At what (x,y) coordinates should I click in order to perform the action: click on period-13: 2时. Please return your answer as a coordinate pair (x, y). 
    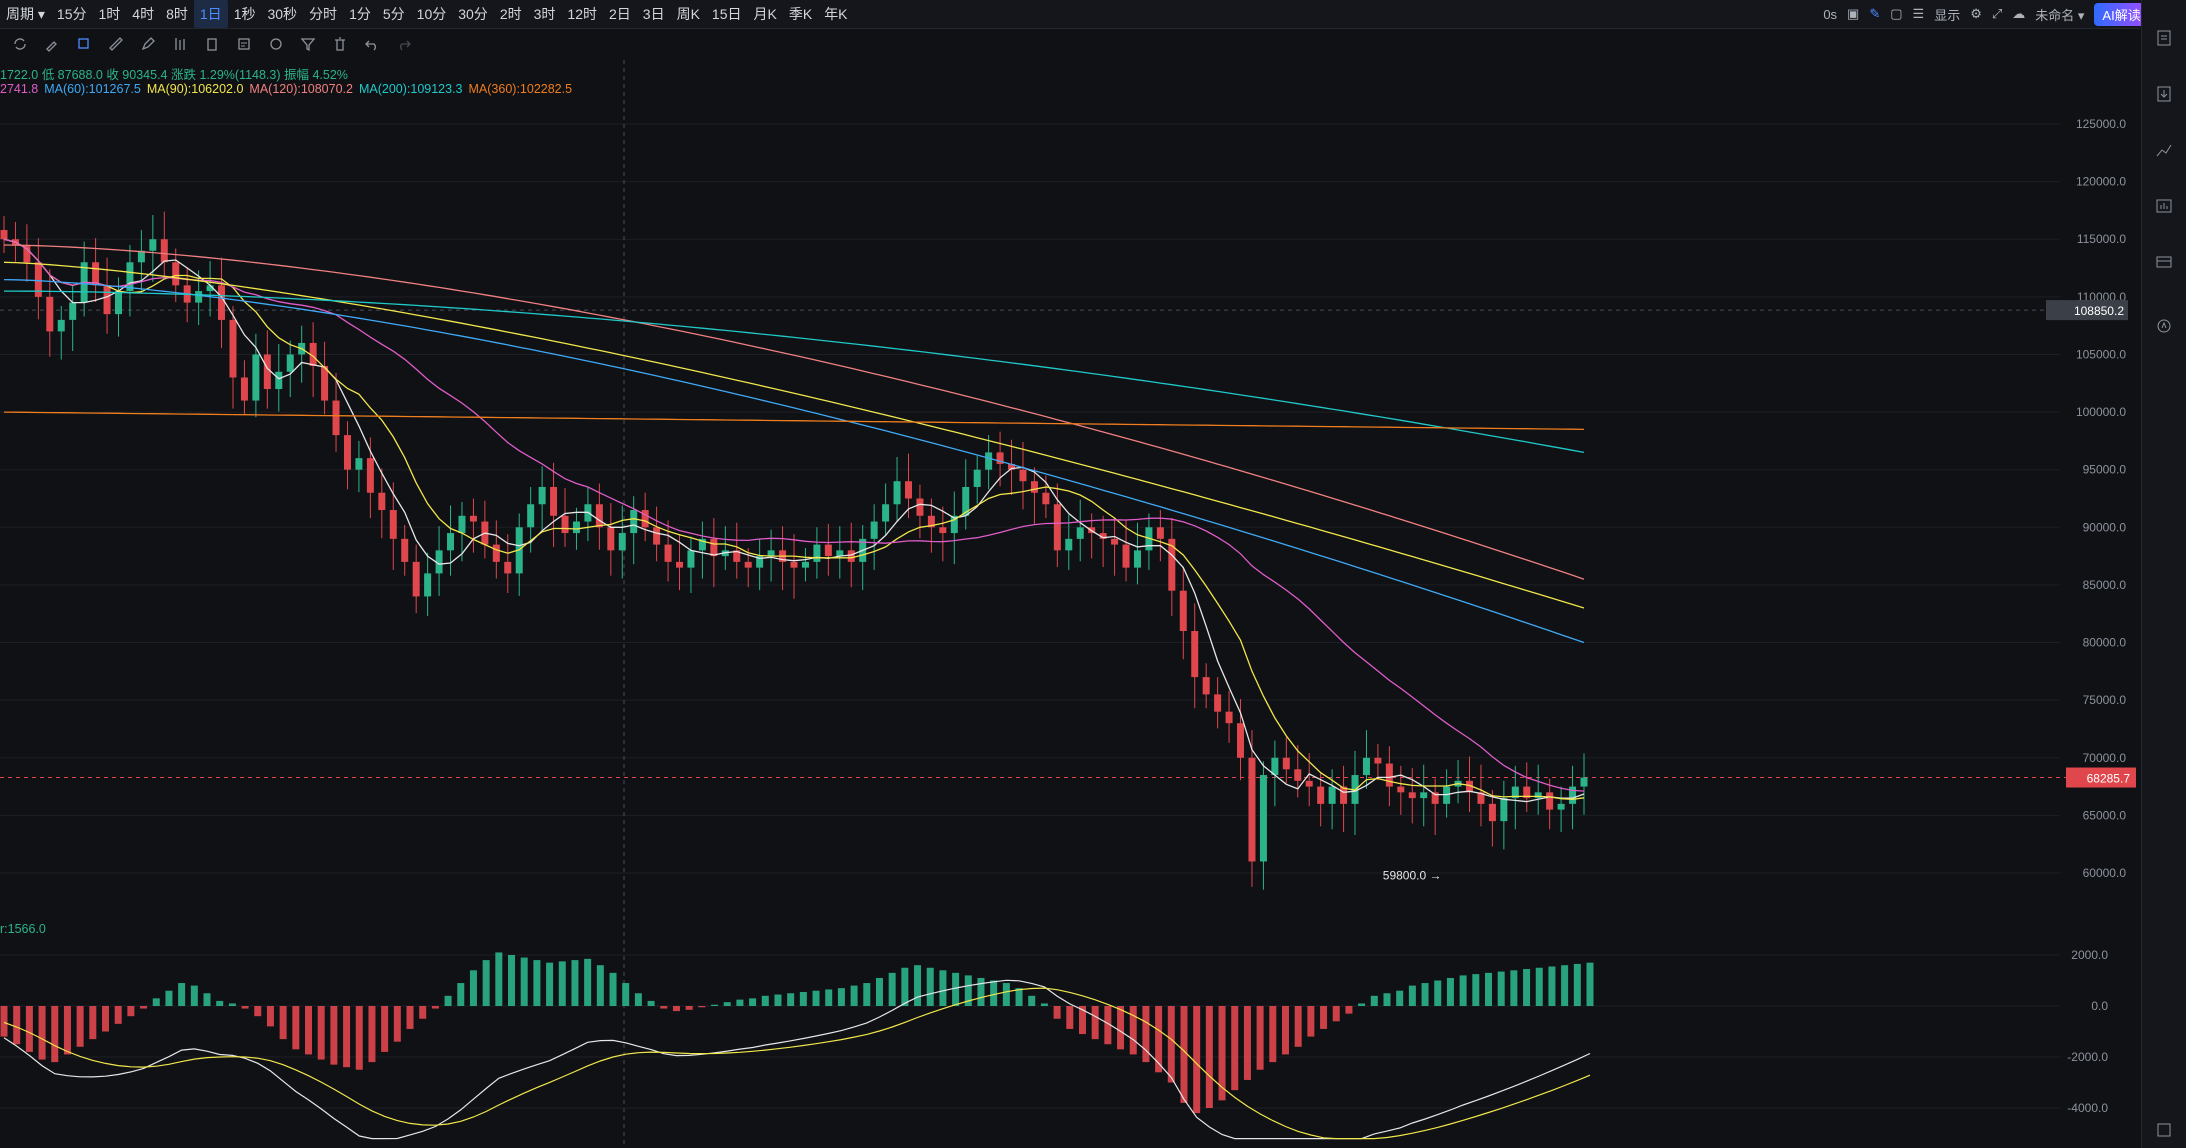
    Looking at the image, I should click on (510, 14).